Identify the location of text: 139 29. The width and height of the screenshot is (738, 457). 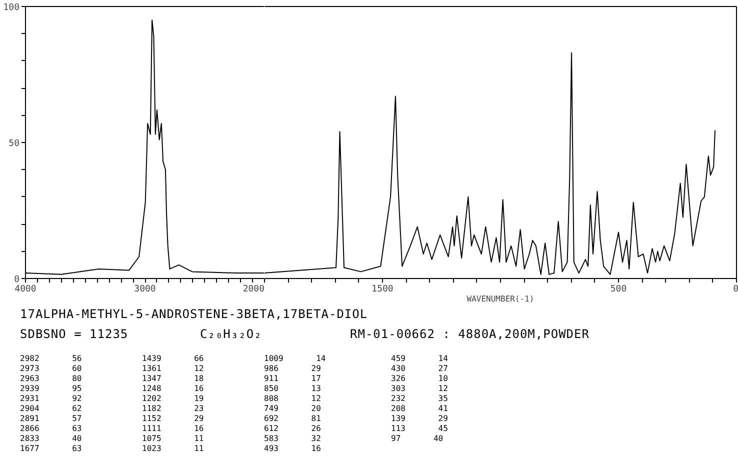
(419, 418).